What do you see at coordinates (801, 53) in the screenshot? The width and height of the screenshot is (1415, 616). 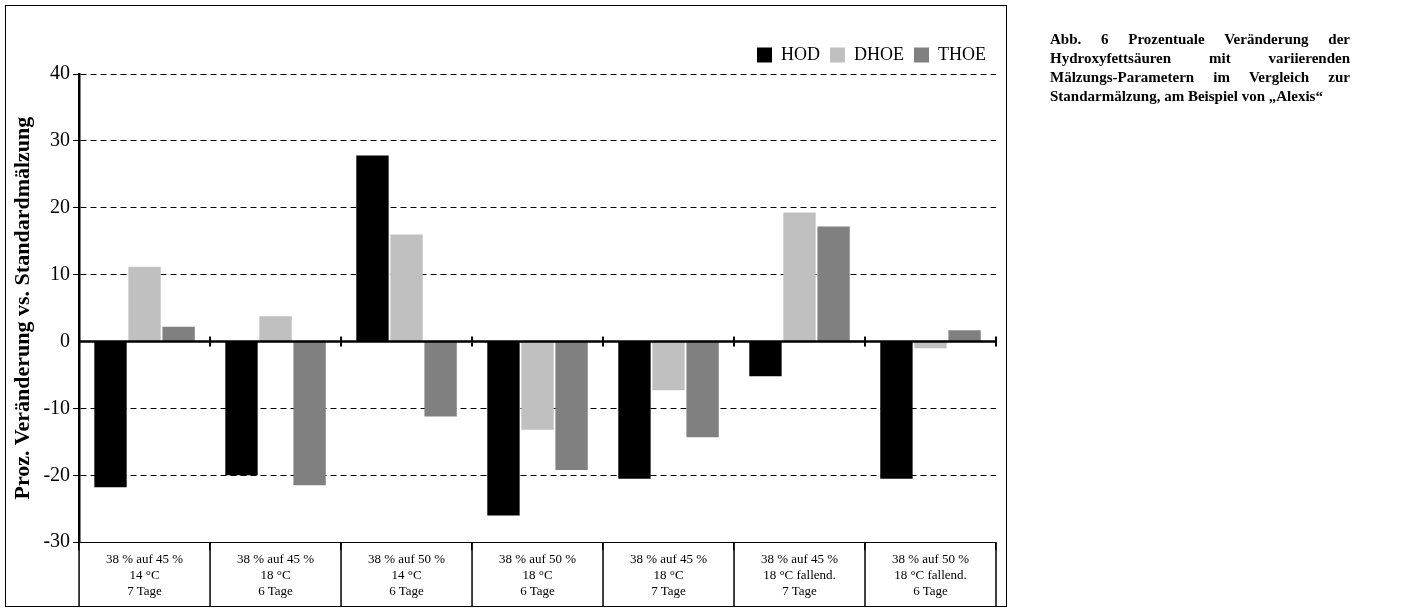 I see `legend-label: HOD` at bounding box center [801, 53].